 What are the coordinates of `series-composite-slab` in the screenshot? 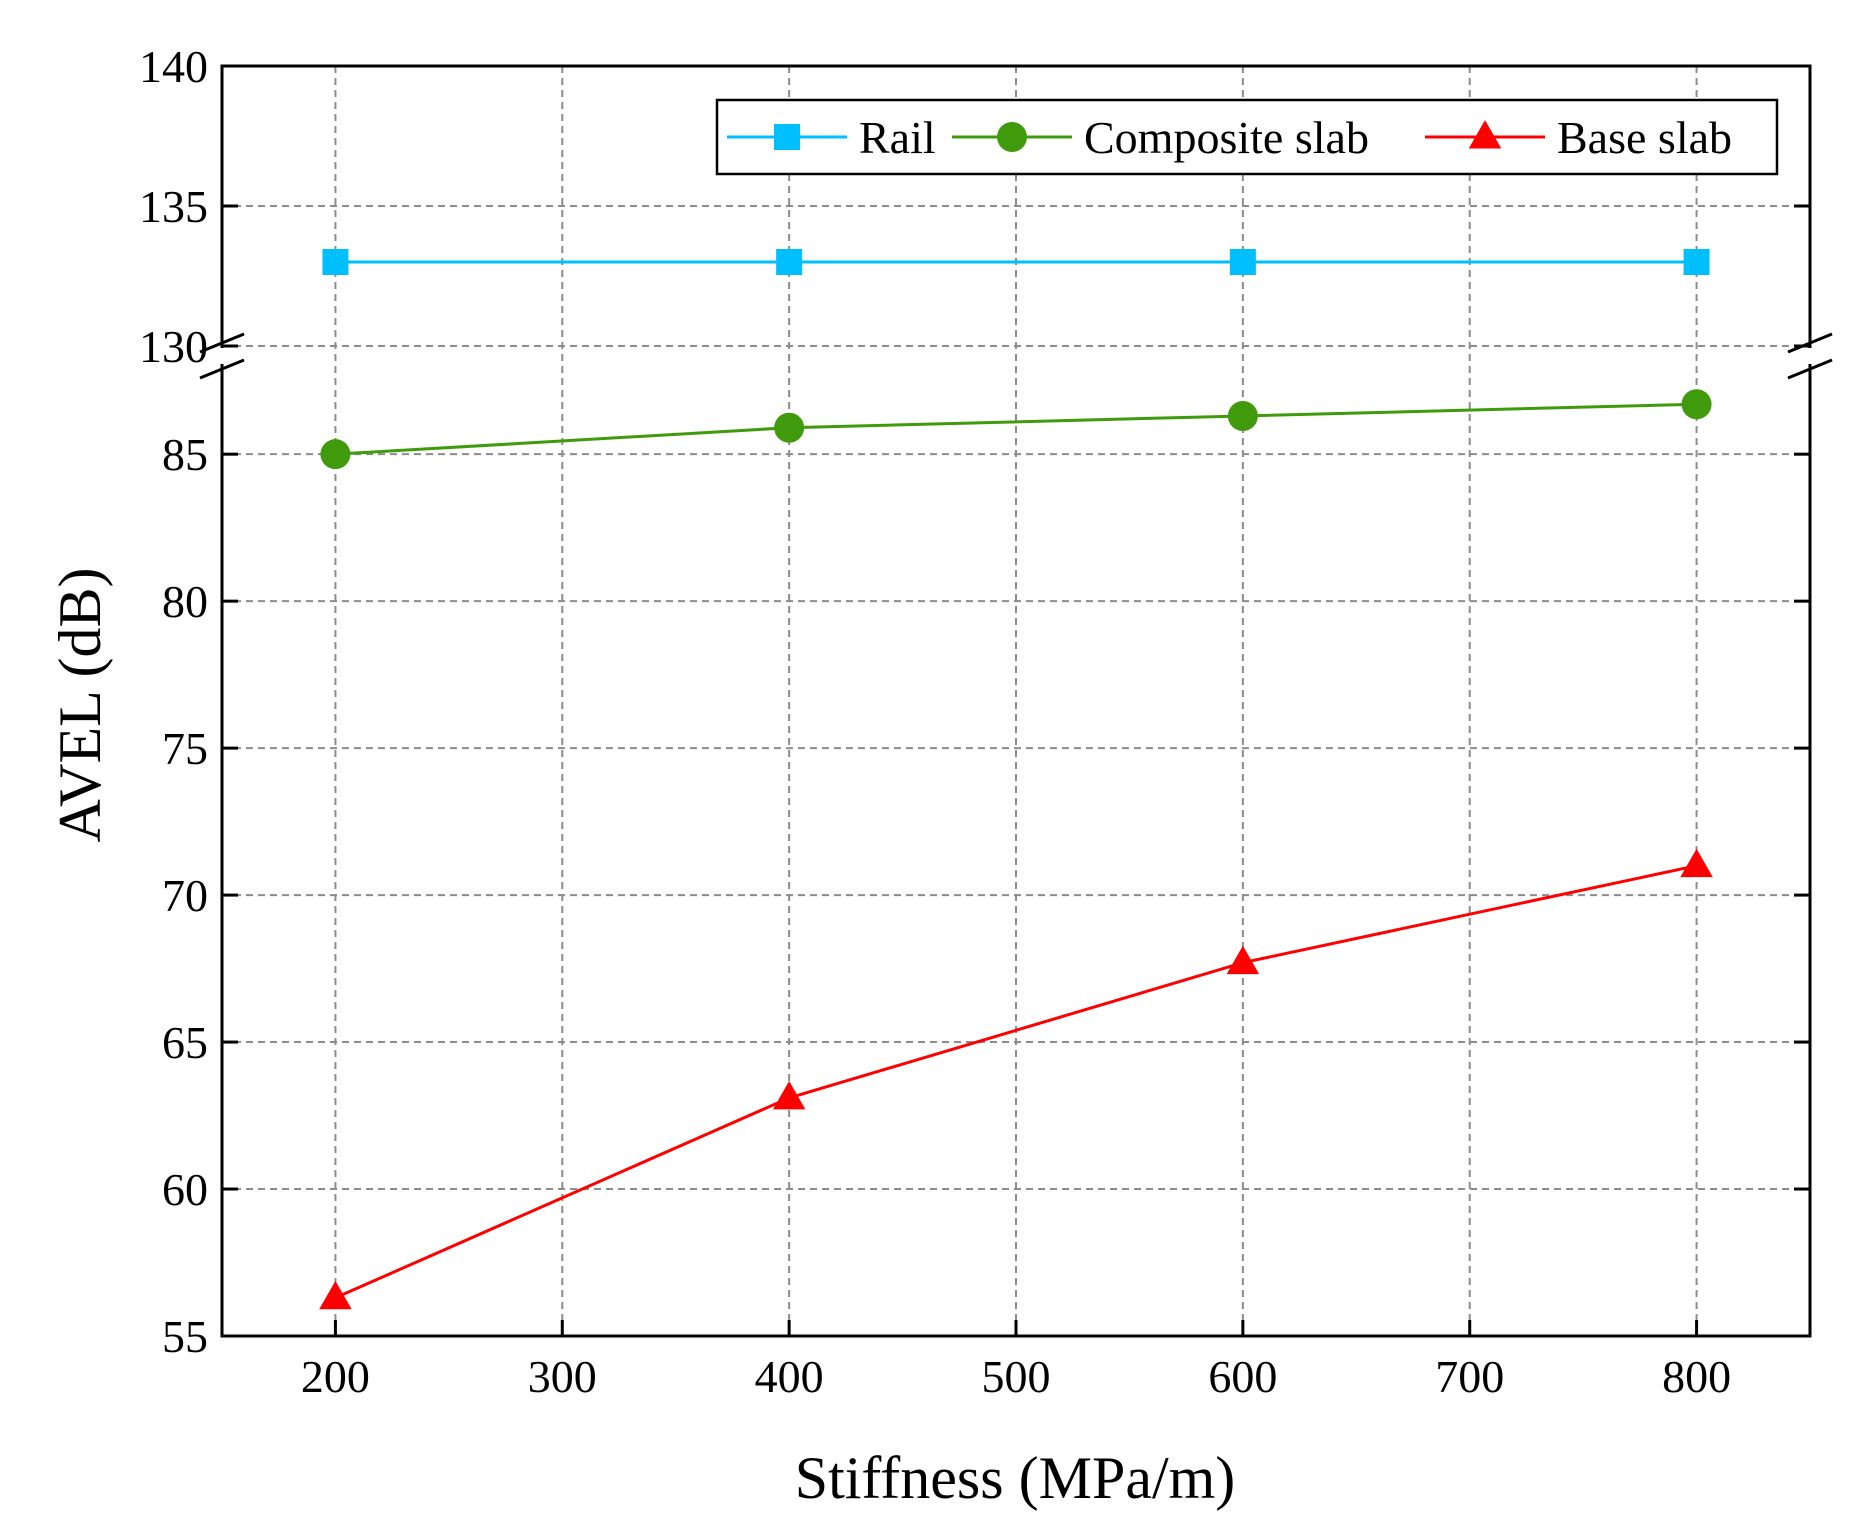 It's located at (1016, 429).